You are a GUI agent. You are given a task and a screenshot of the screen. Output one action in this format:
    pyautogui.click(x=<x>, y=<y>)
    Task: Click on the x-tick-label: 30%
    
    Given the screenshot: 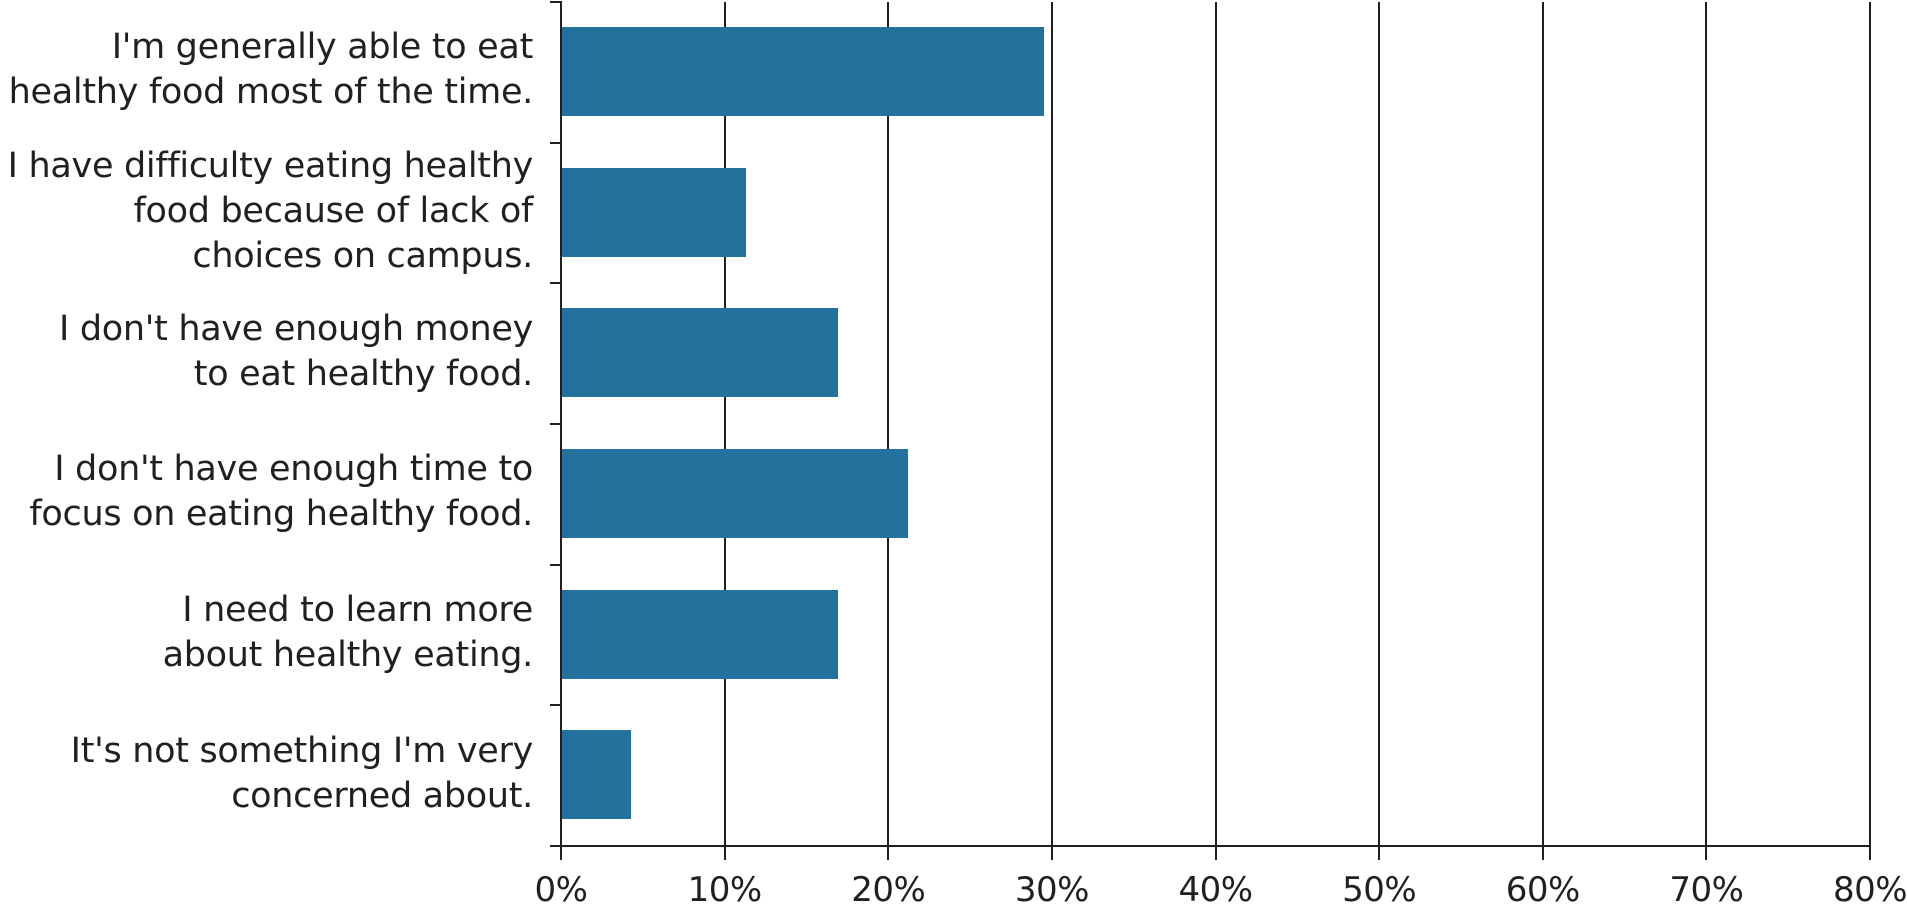 What is the action you would take?
    pyautogui.click(x=1052, y=890)
    